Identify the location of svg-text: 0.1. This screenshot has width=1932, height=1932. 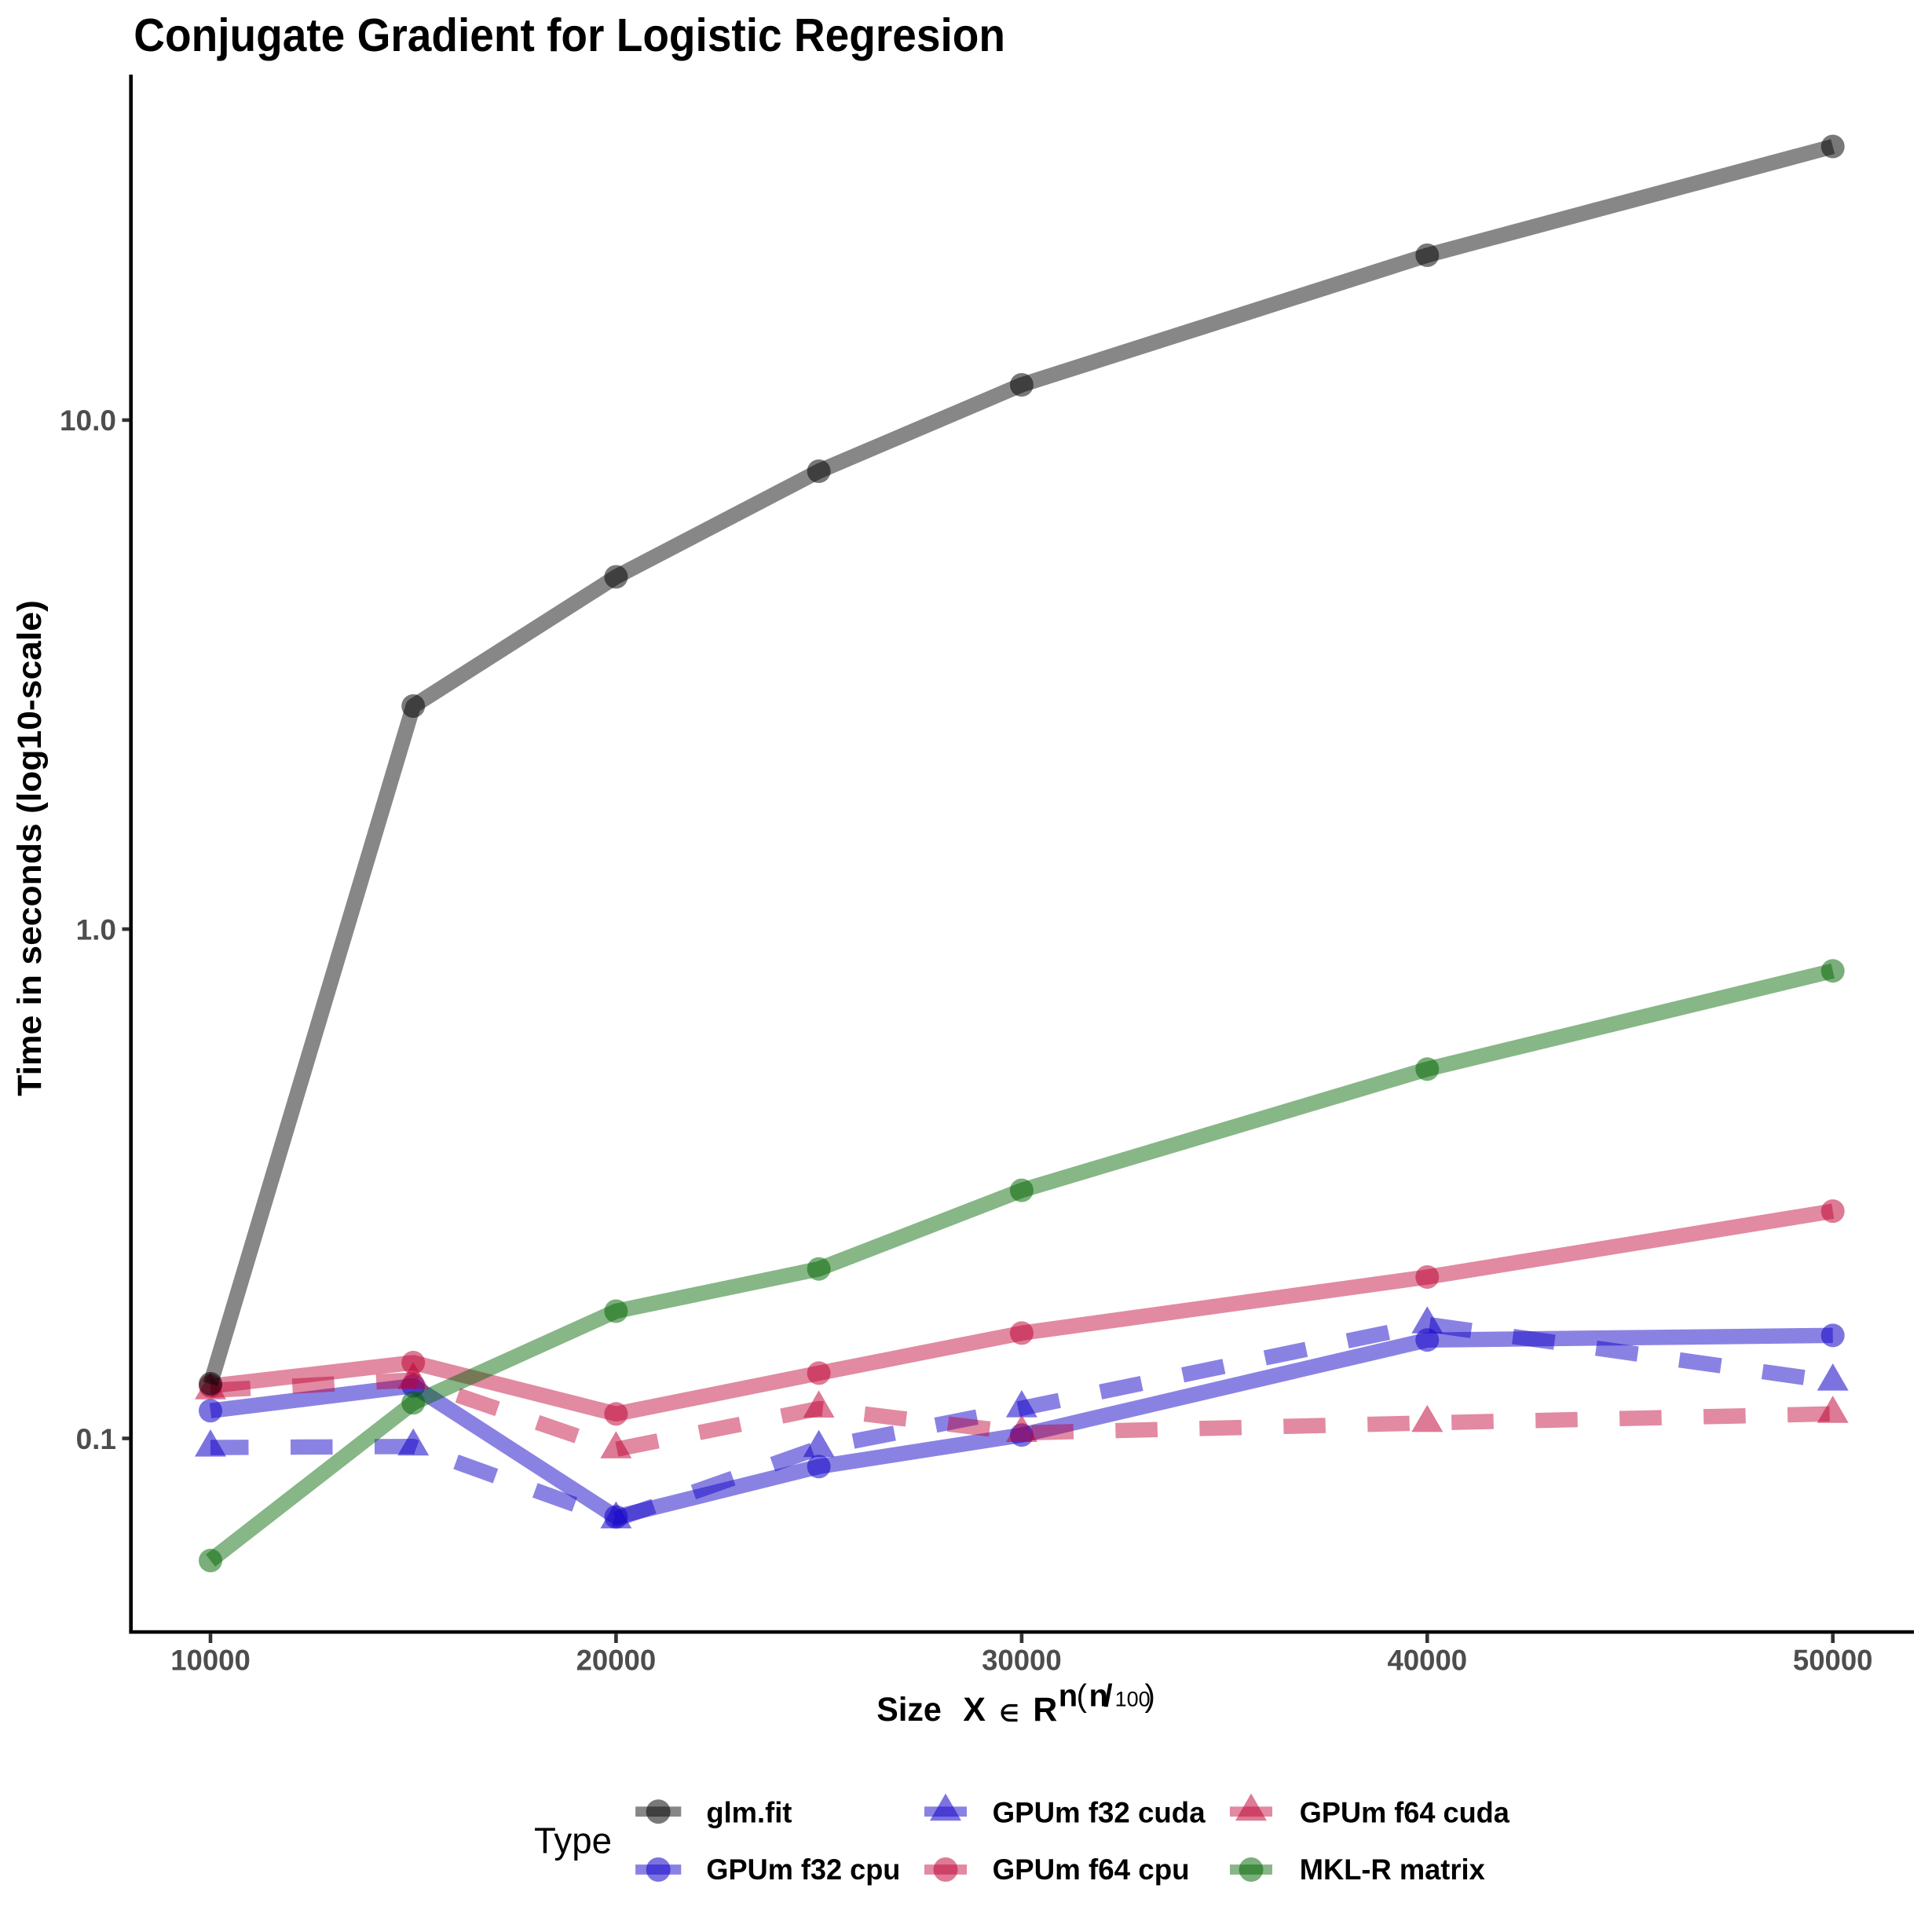
(96, 1439).